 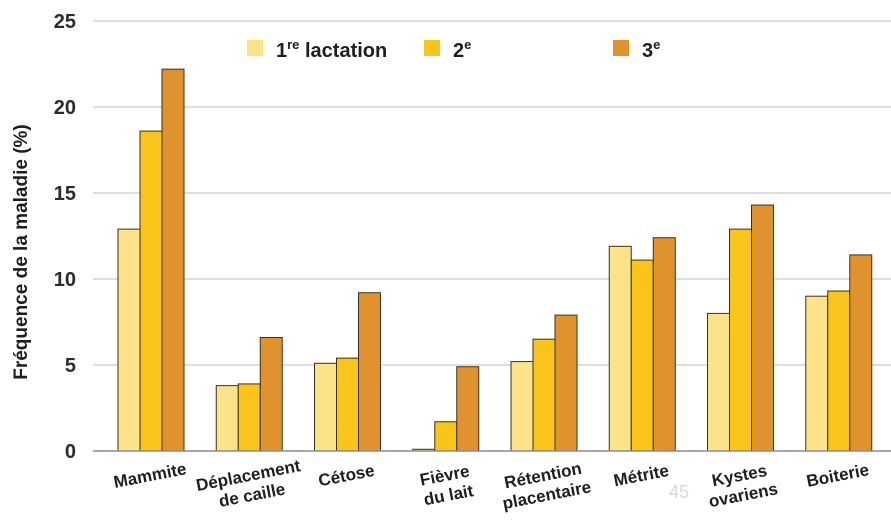 I want to click on bar-series3-cat2, so click(x=271, y=394).